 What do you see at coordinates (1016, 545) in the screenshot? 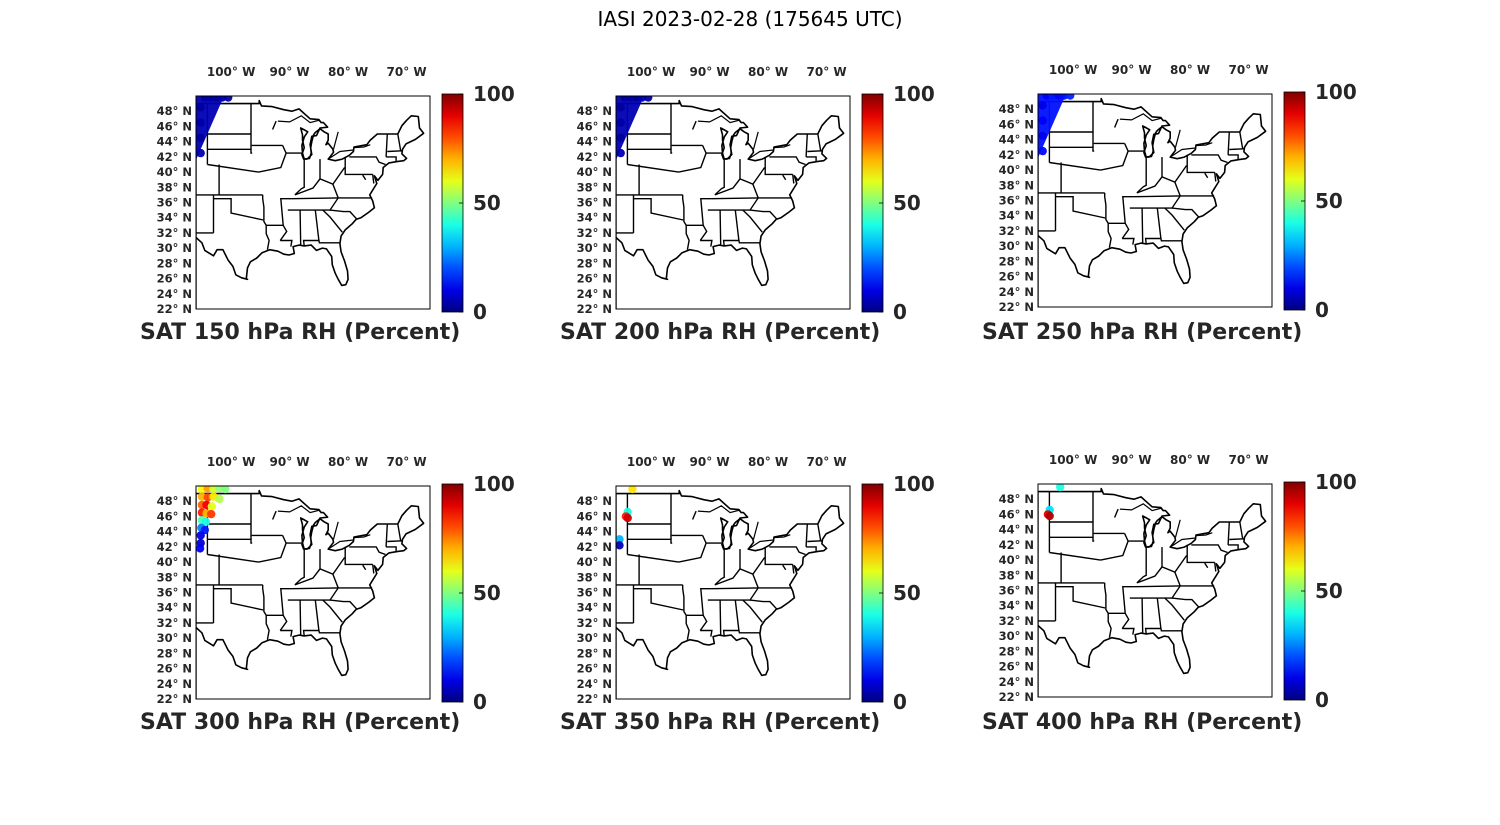
I see `lat-tick-label: 42° N` at bounding box center [1016, 545].